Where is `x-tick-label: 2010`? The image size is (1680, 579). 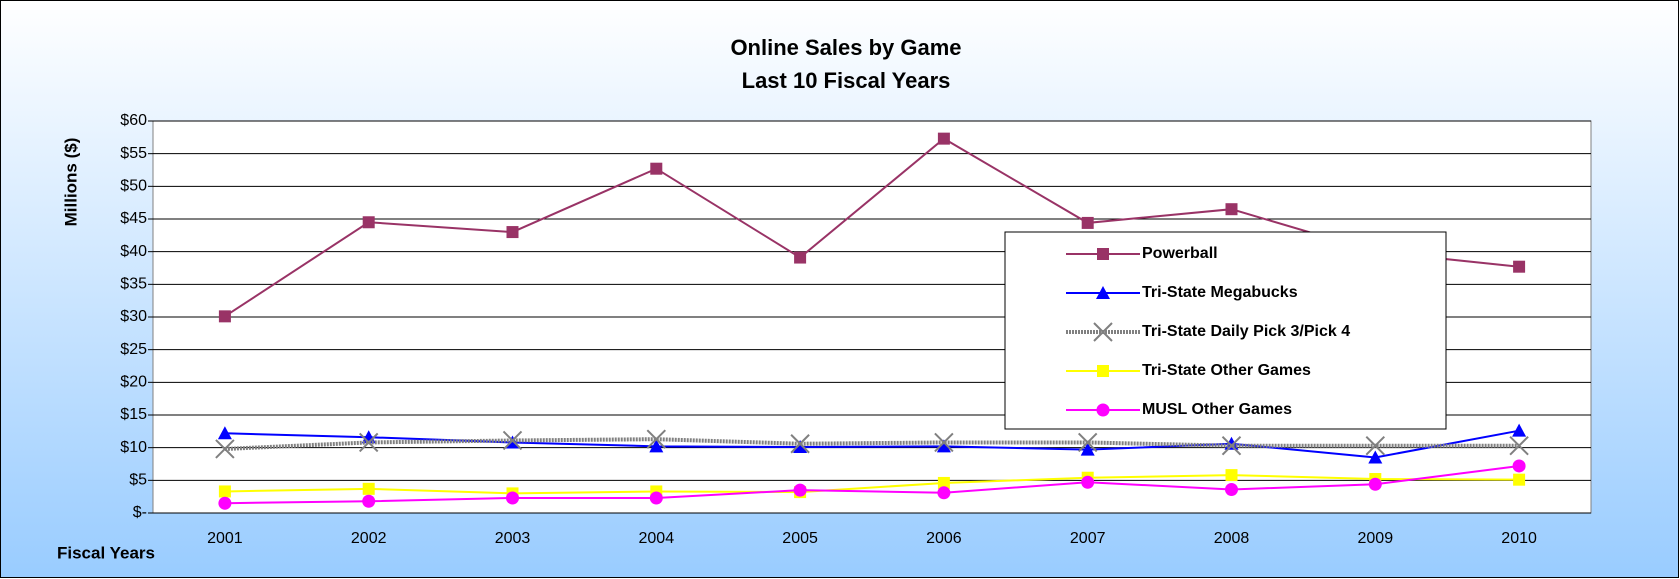 x-tick-label: 2010 is located at coordinates (1519, 538).